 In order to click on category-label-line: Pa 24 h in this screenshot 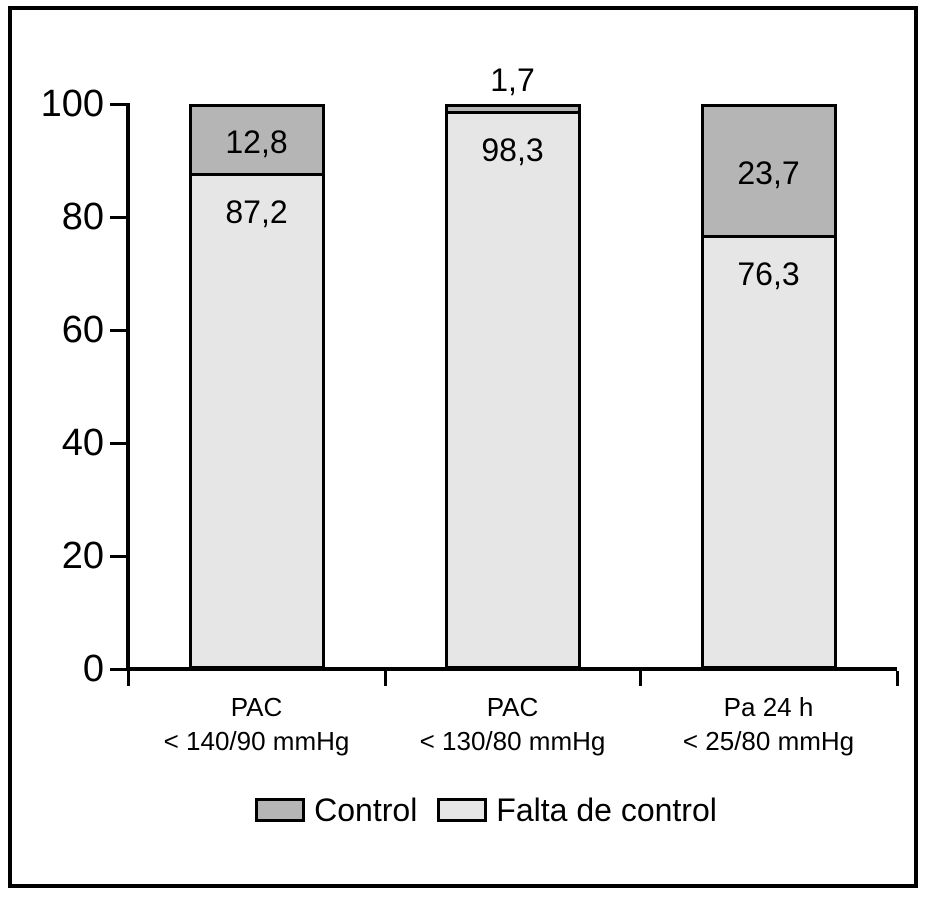, I will do `click(768, 707)`.